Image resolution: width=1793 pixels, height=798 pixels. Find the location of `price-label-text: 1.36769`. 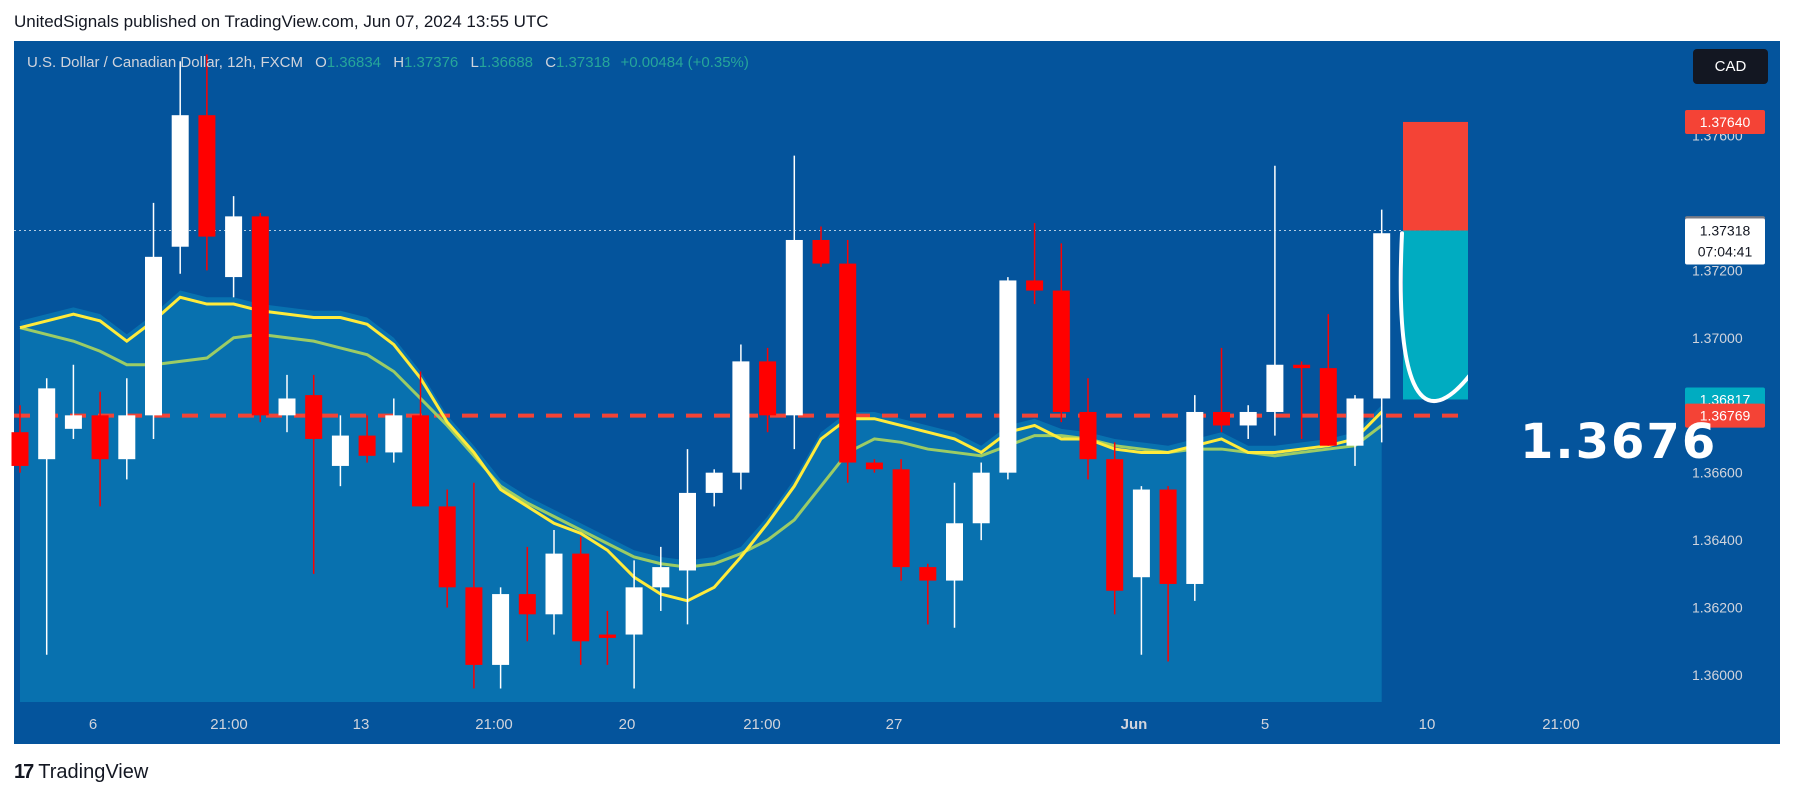

price-label-text: 1.36769 is located at coordinates (1725, 416).